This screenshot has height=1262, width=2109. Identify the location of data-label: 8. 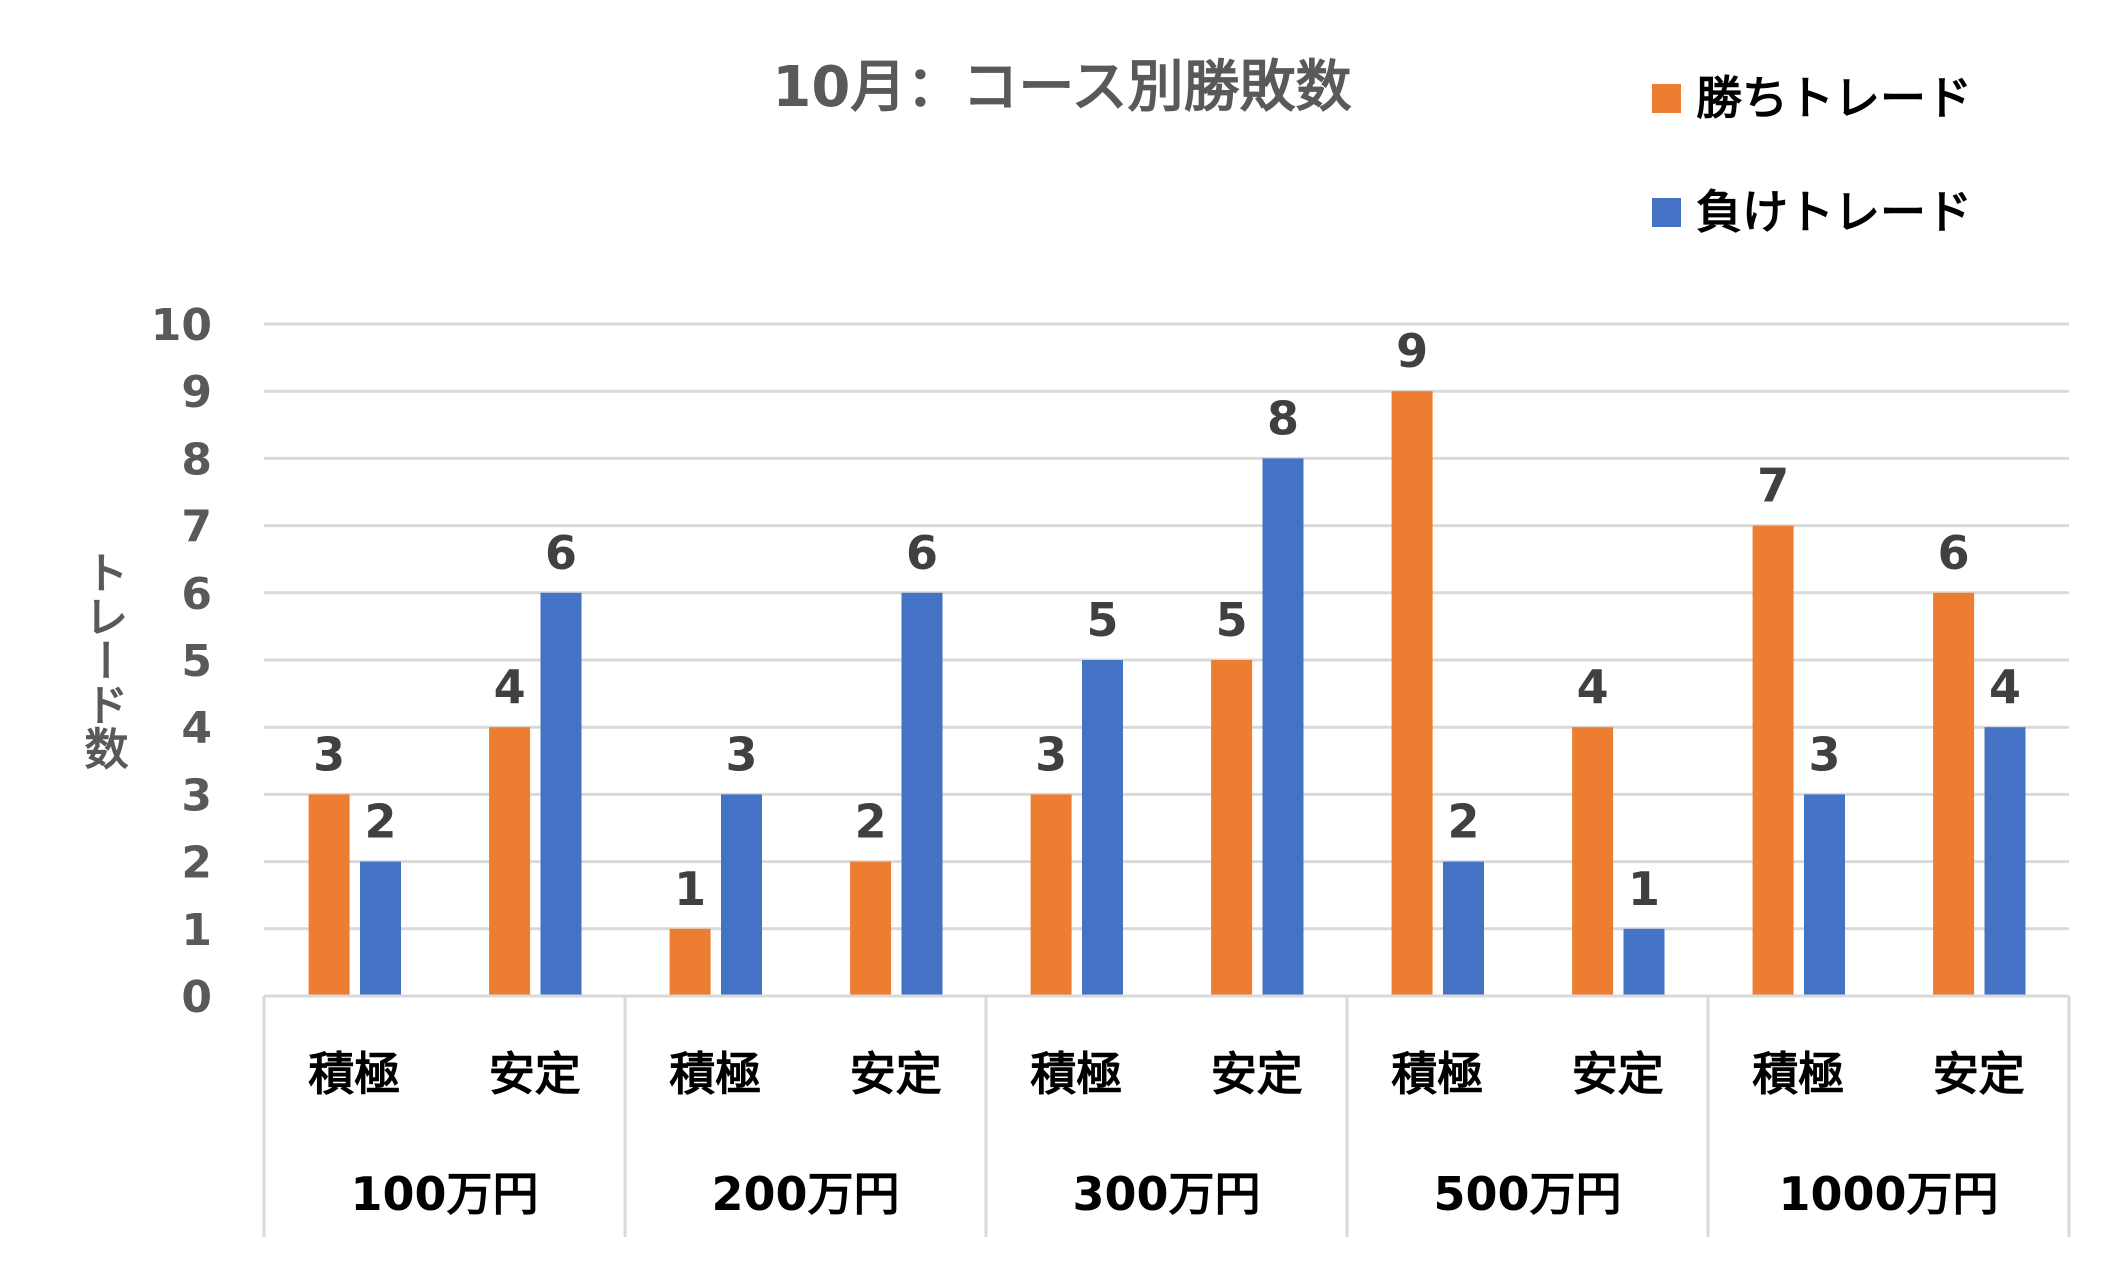
(1283, 418).